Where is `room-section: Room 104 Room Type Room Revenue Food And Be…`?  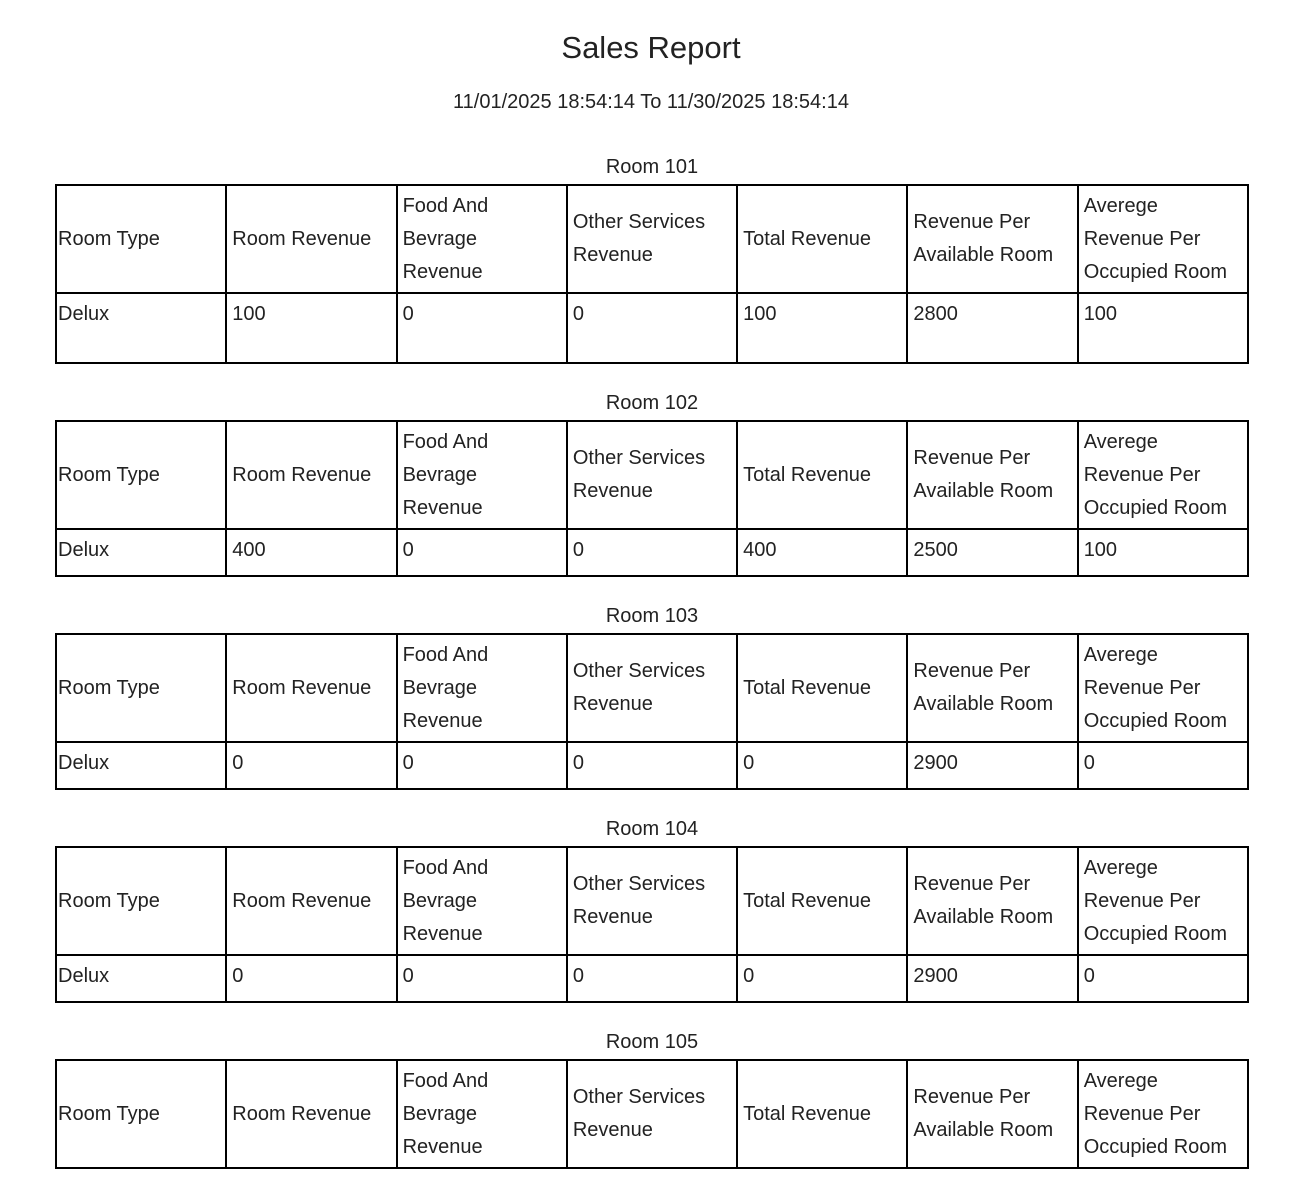
room-section: Room 104 Room Type Room Revenue Food And Be… is located at coordinates (652, 908).